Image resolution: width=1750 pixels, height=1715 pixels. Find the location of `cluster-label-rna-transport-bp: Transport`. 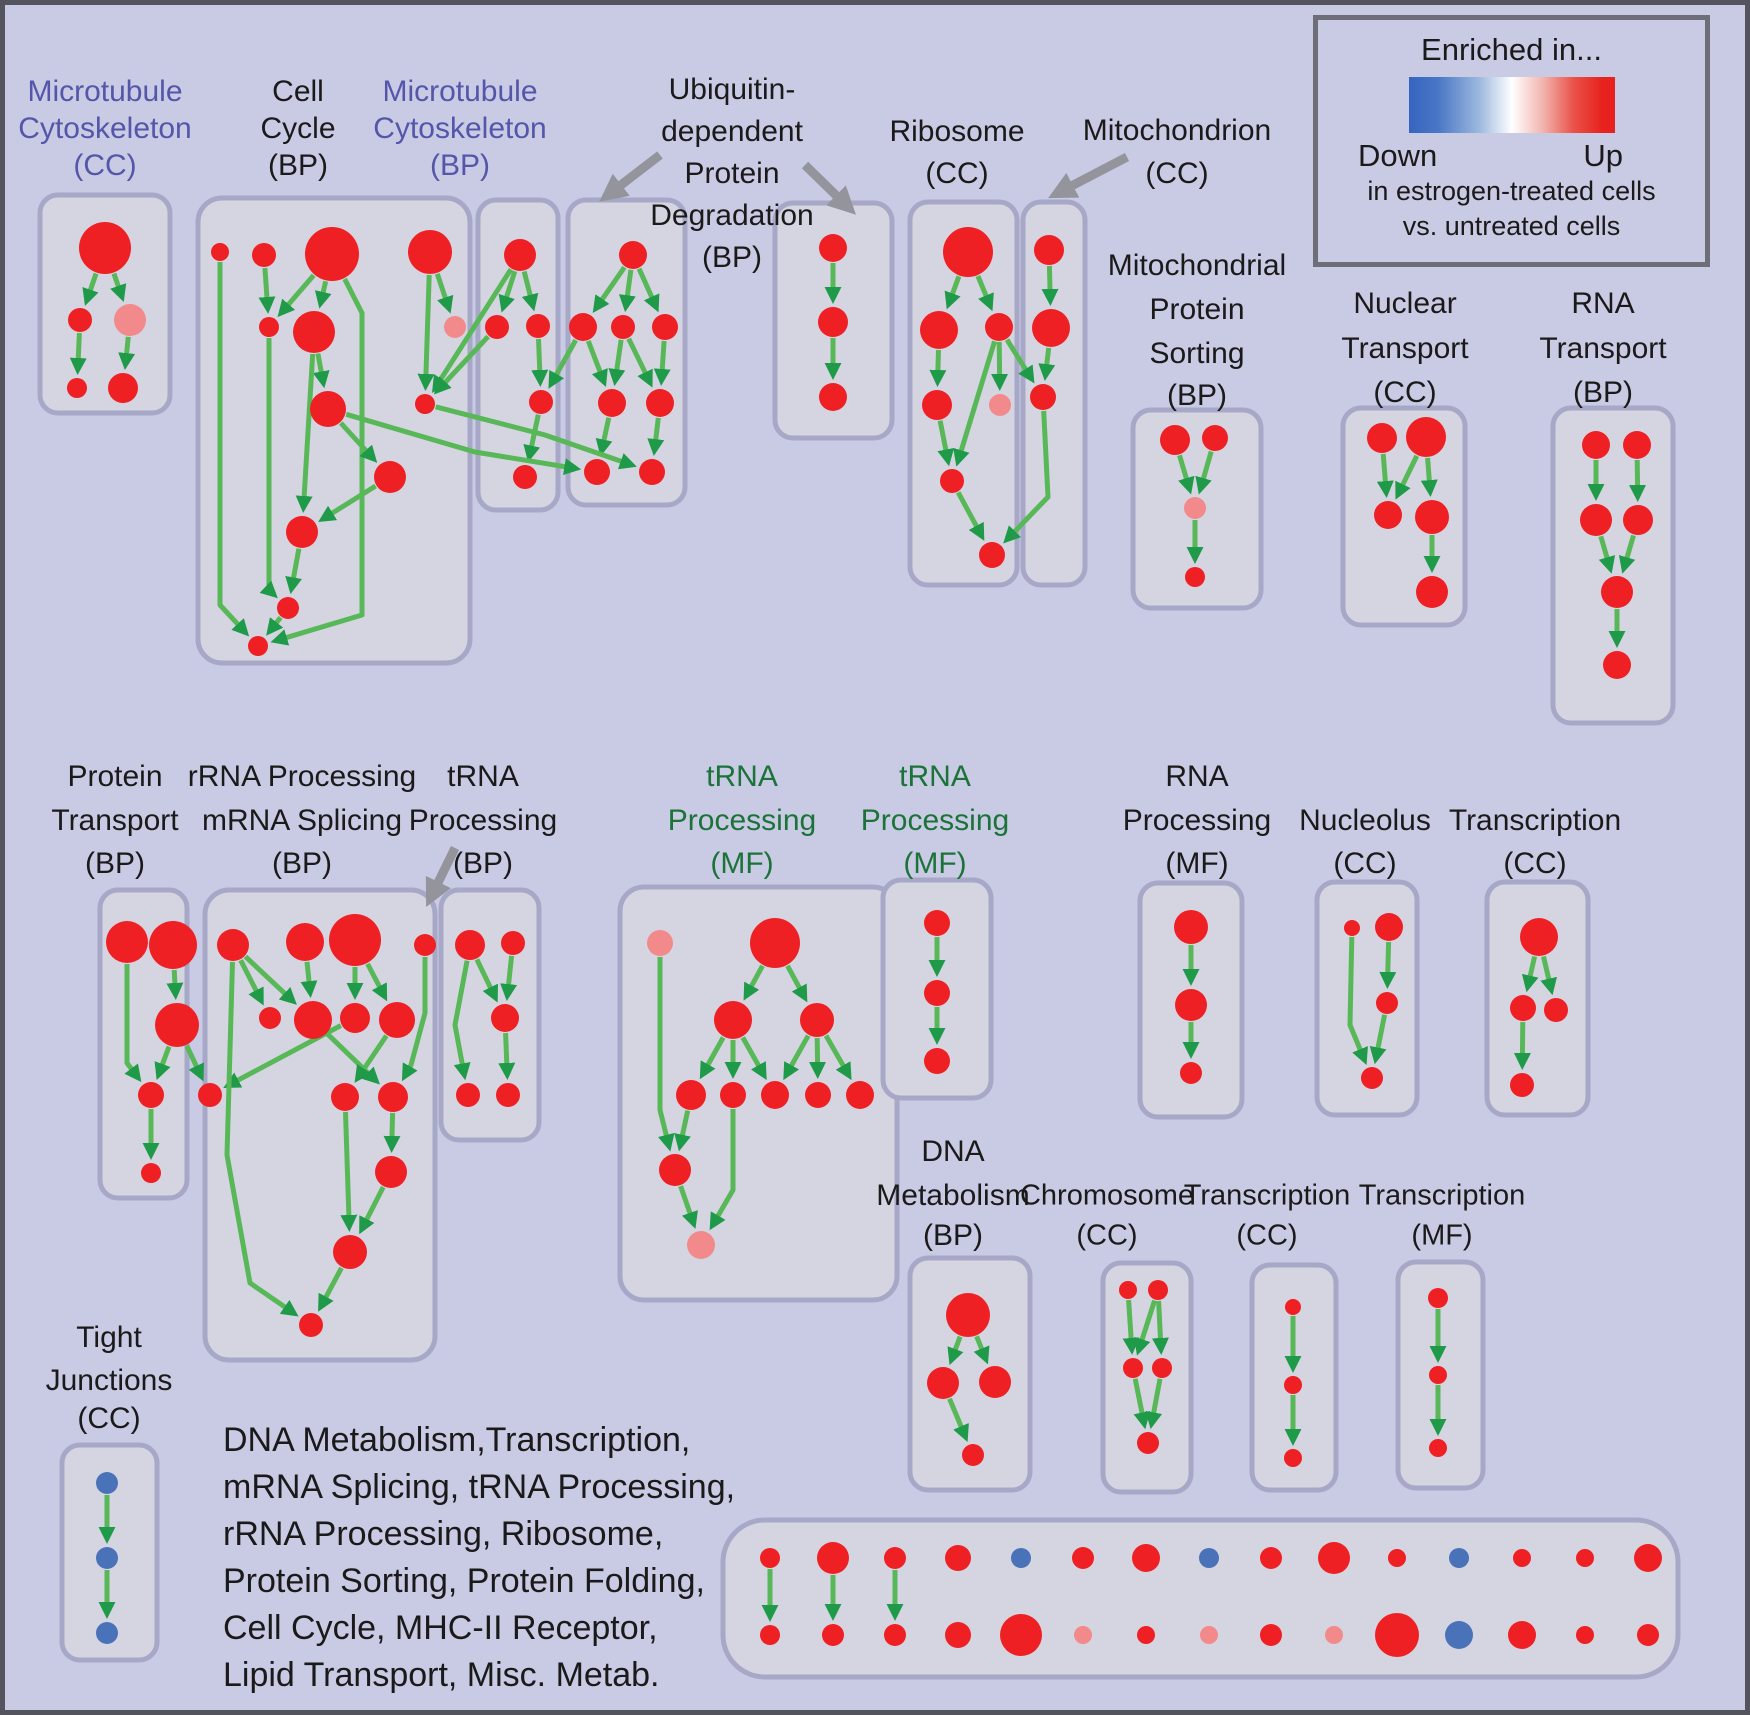

cluster-label-rna-transport-bp: Transport is located at coordinates (1603, 348).